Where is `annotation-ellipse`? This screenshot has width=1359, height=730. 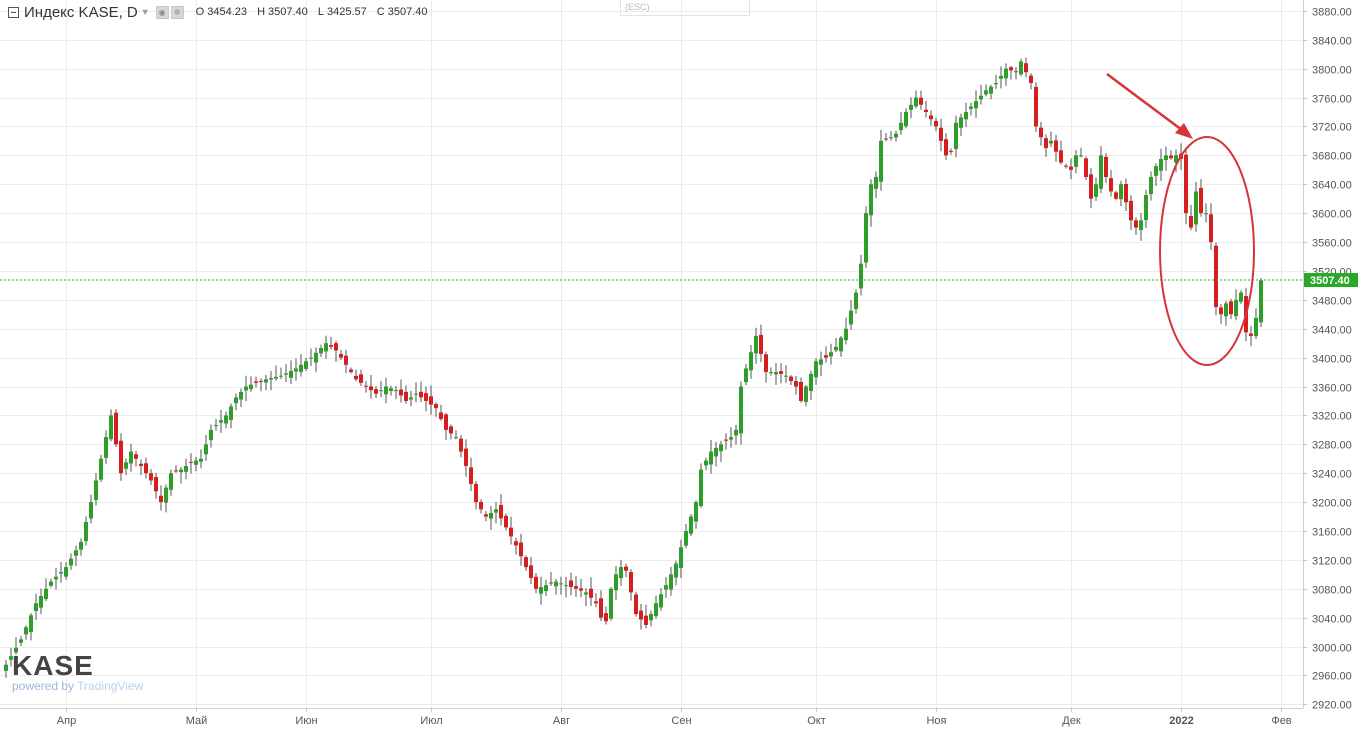 annotation-ellipse is located at coordinates (1207, 251).